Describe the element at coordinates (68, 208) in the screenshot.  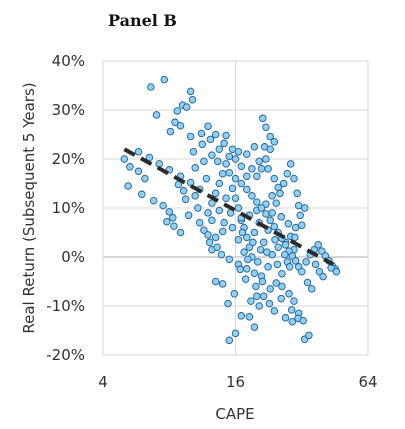
I see `y-tick-label: 10%` at that location.